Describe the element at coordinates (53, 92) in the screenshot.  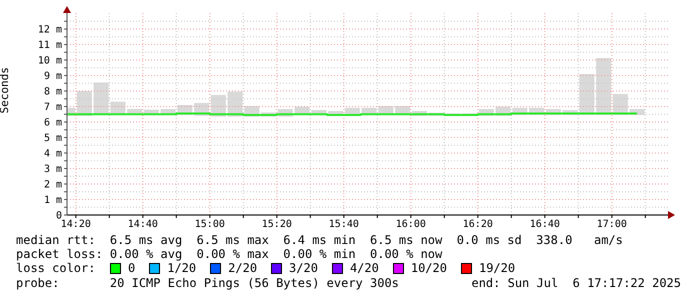
I see `y-tick-label: 8 m` at that location.